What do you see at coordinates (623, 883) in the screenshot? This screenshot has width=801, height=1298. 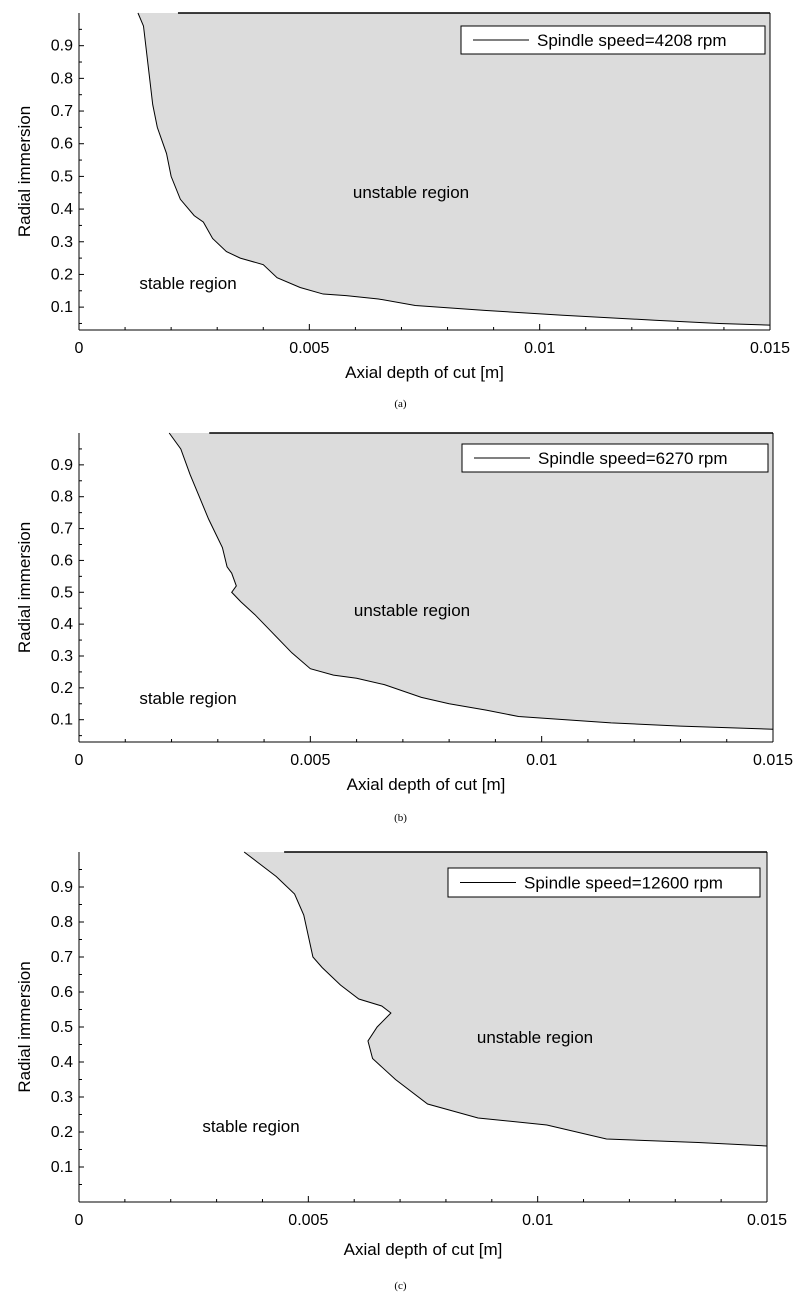 I see `legend-label: Spindle speed=12600 rpm` at bounding box center [623, 883].